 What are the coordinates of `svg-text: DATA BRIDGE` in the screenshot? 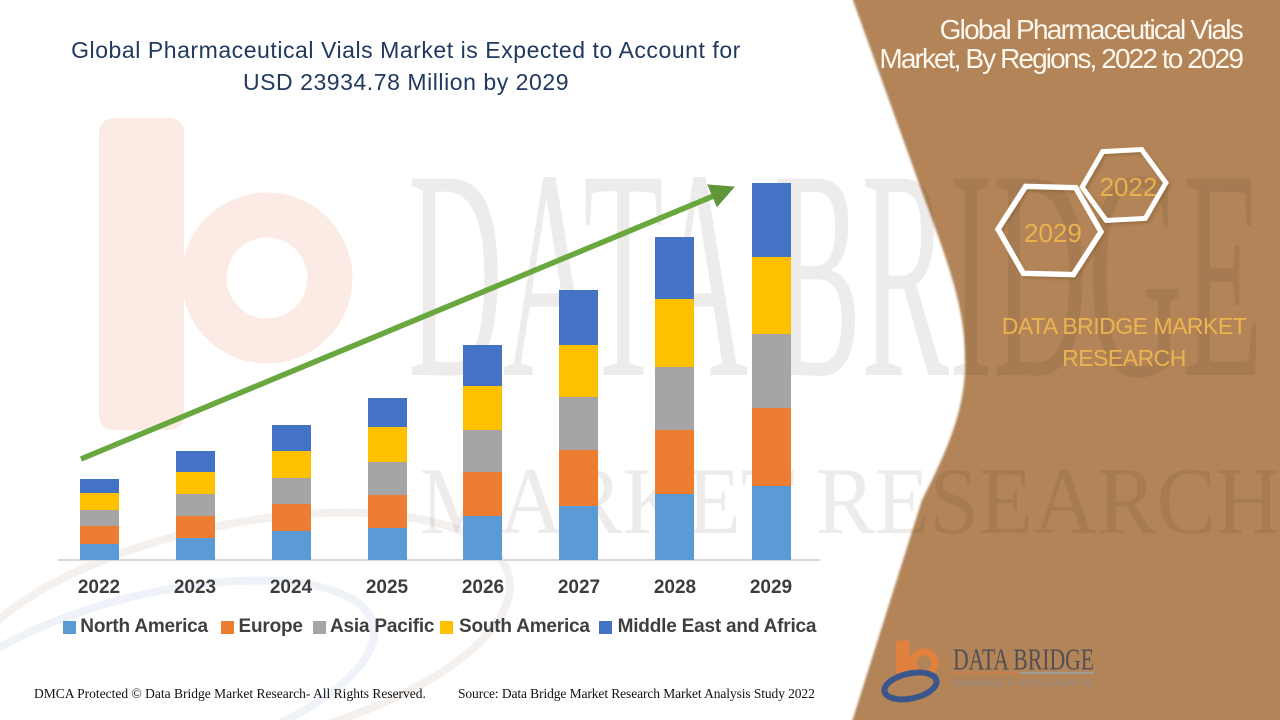 It's located at (1023, 659).